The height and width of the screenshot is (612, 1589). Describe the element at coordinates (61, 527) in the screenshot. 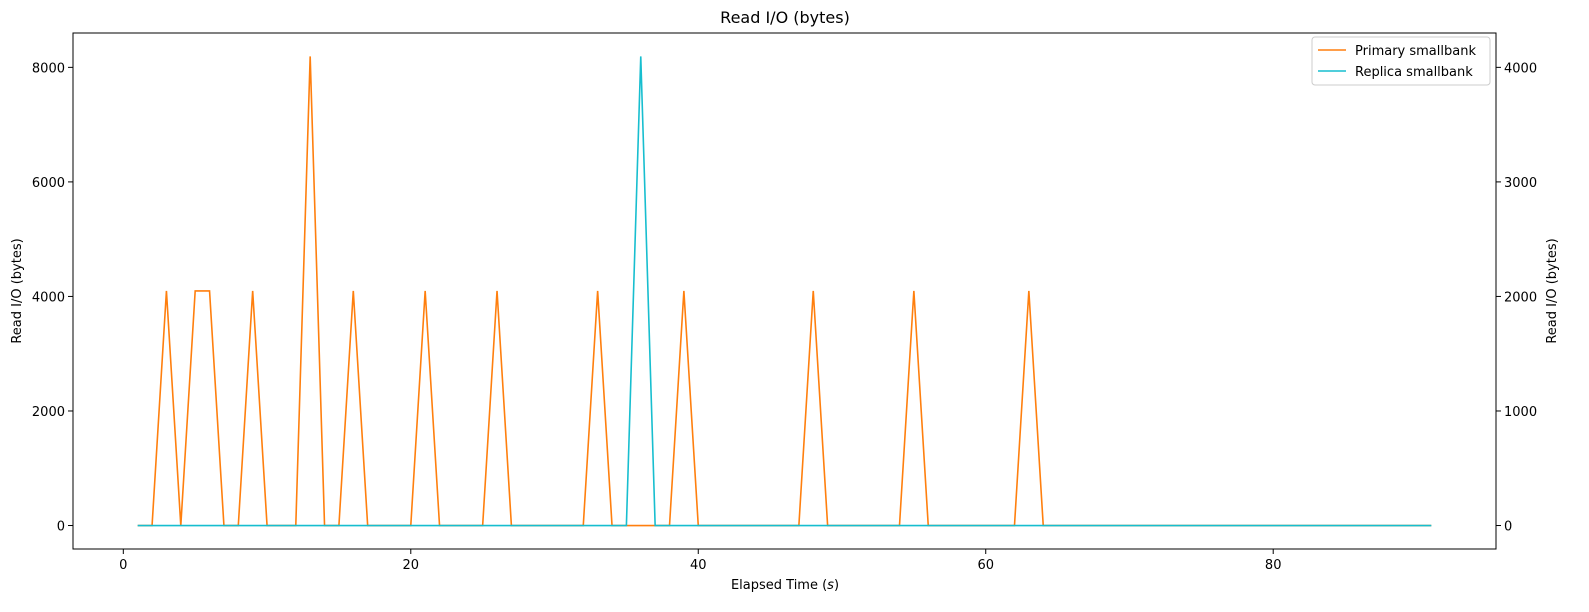

I see `y-left-tick-label: 0` at that location.